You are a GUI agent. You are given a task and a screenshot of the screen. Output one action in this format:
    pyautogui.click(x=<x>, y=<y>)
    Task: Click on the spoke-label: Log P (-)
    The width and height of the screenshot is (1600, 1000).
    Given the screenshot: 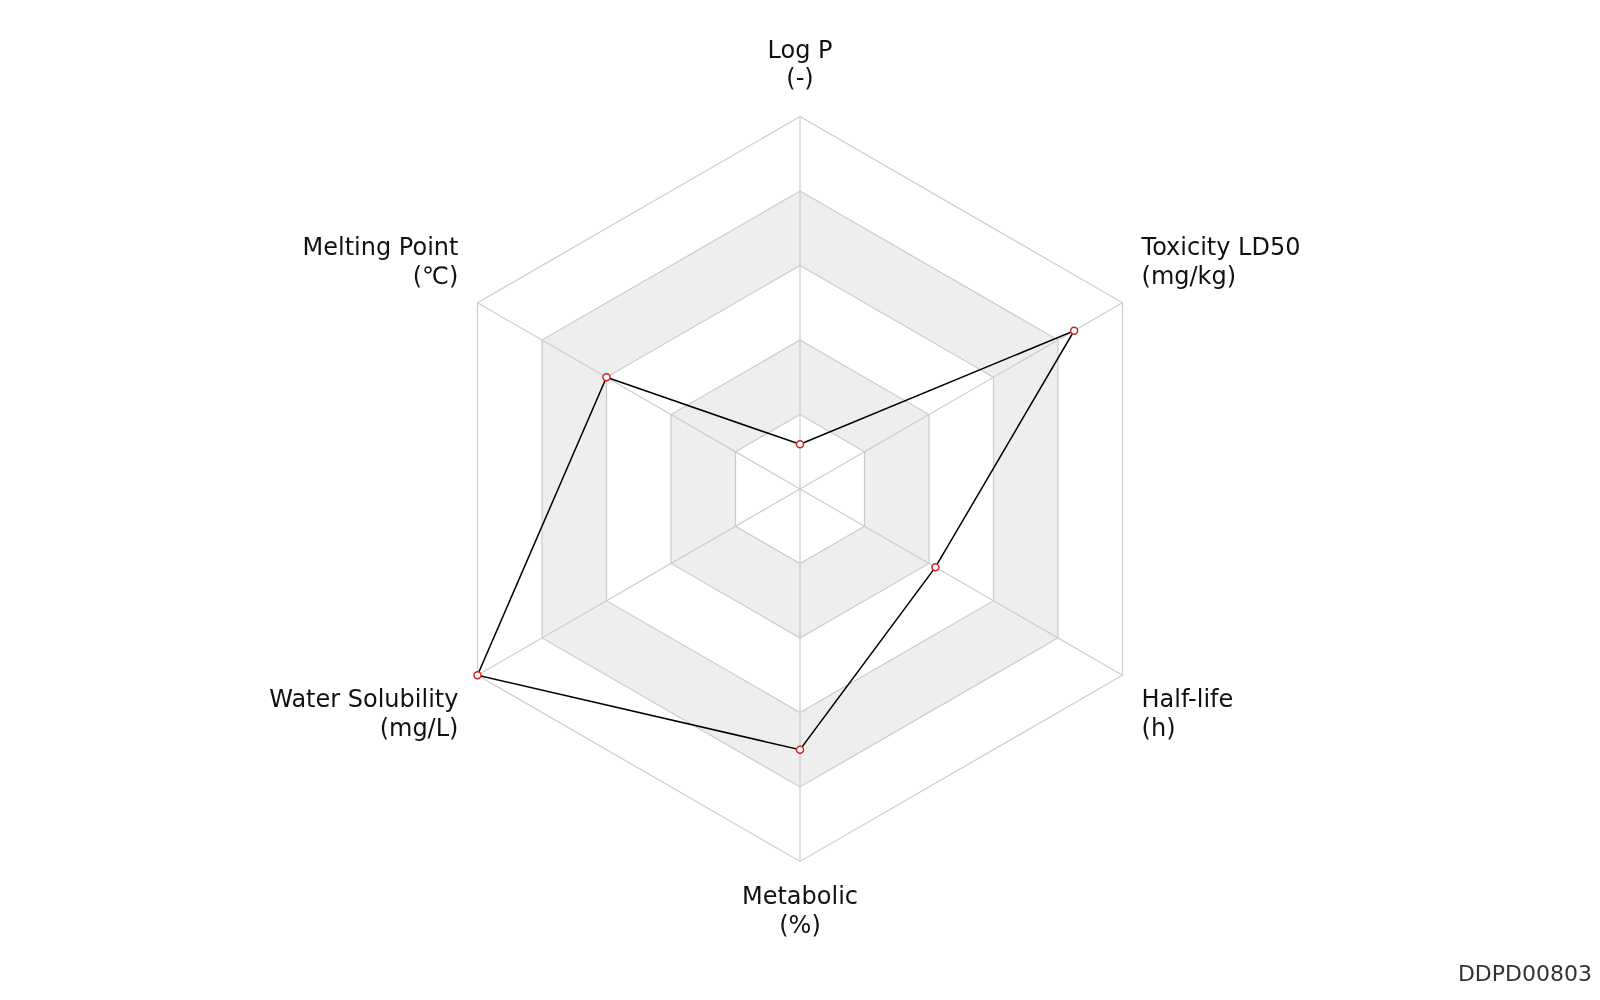 What is the action you would take?
    pyautogui.click(x=800, y=64)
    